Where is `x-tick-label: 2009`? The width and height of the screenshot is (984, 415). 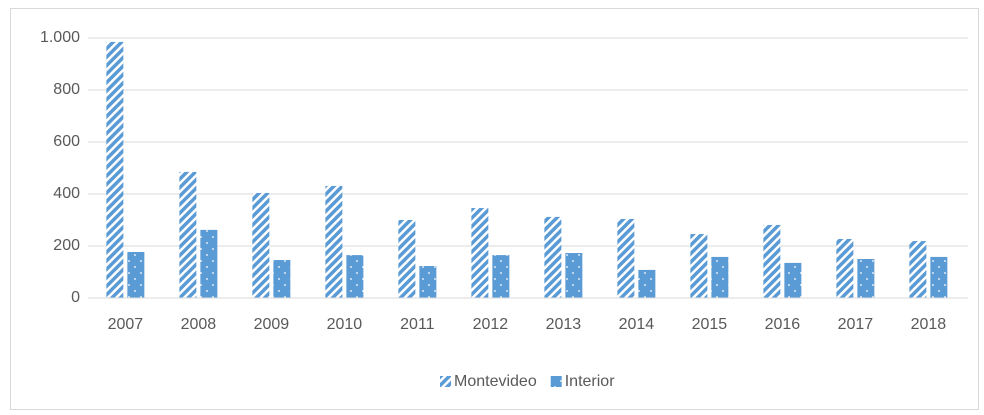 x-tick-label: 2009 is located at coordinates (272, 324).